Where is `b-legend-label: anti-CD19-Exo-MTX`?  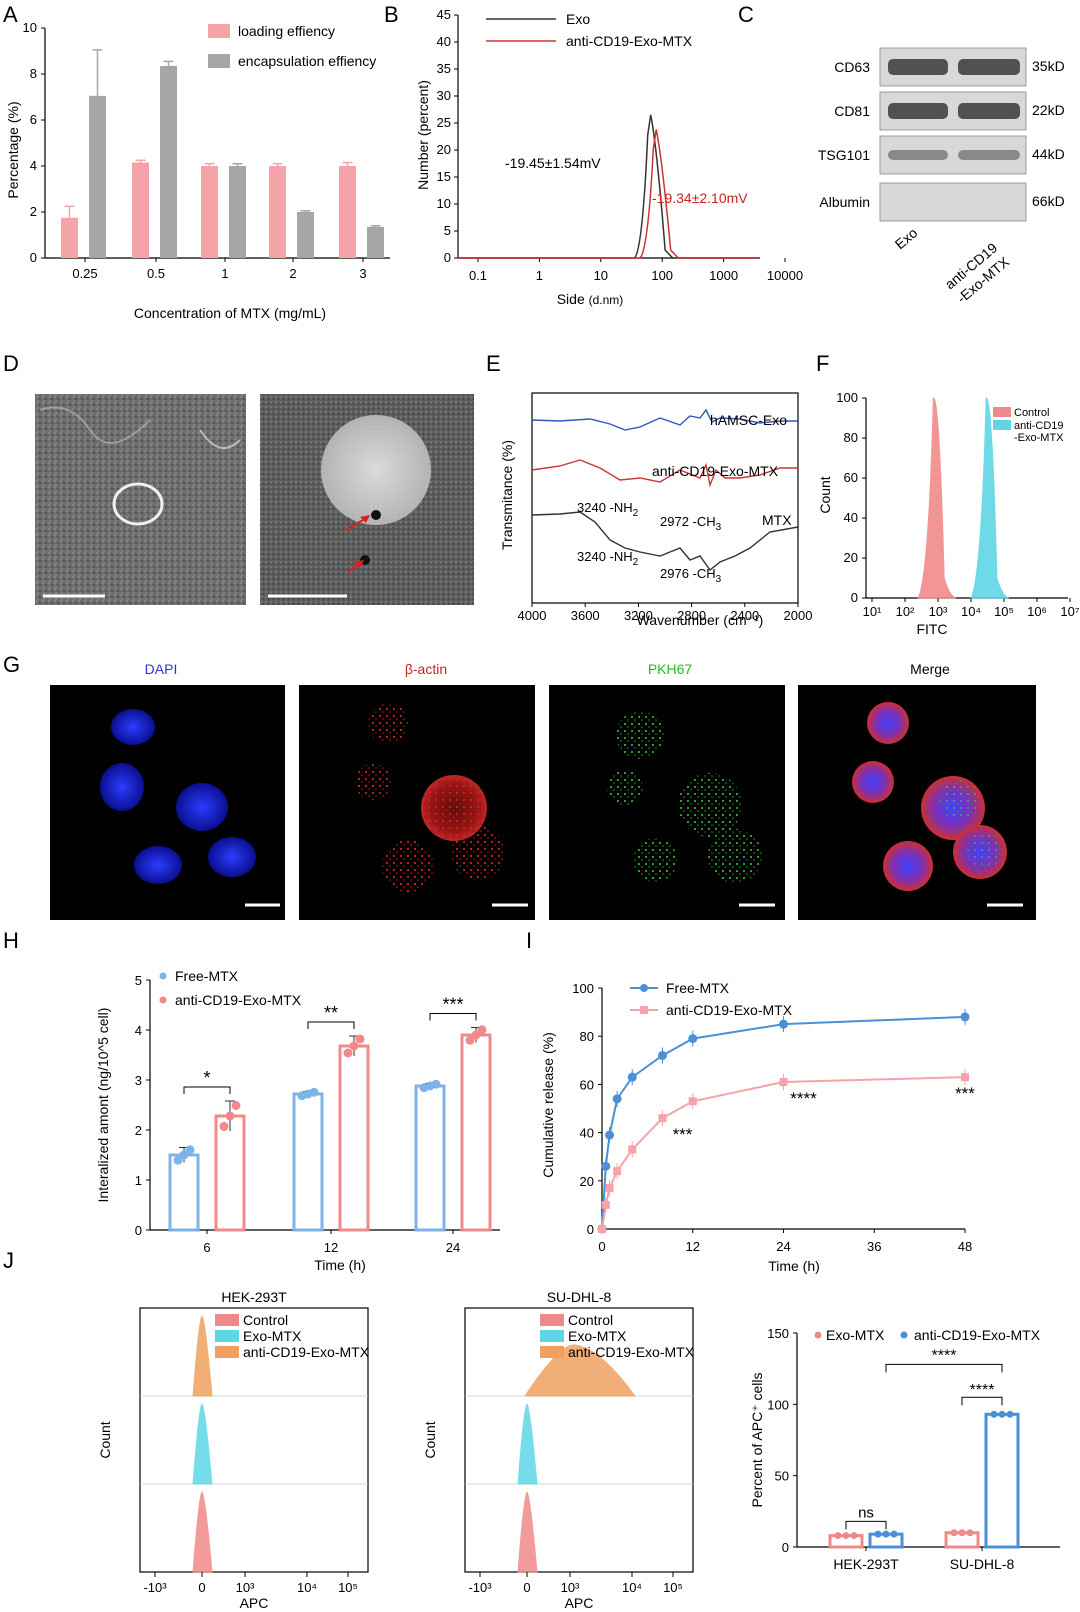
b-legend-label: anti-CD19-Exo-MTX is located at coordinates (629, 41).